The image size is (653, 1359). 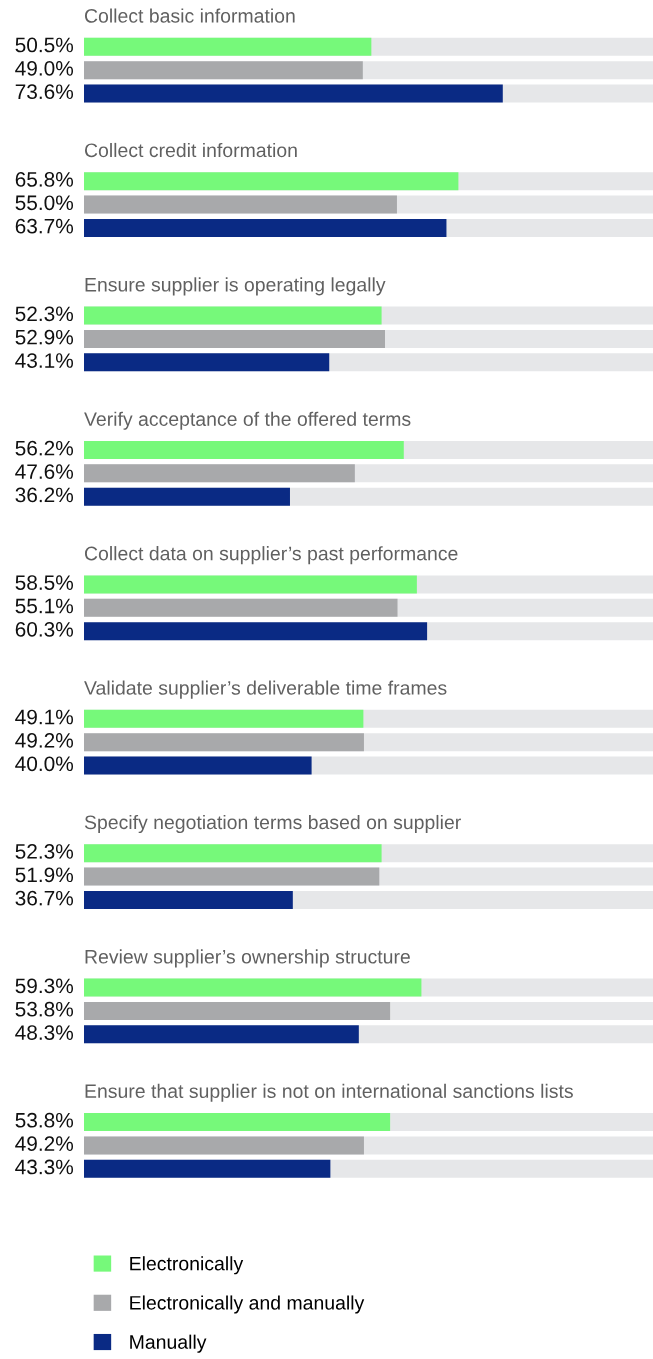 What do you see at coordinates (44, 986) in the screenshot?
I see `data-label: 59.3%` at bounding box center [44, 986].